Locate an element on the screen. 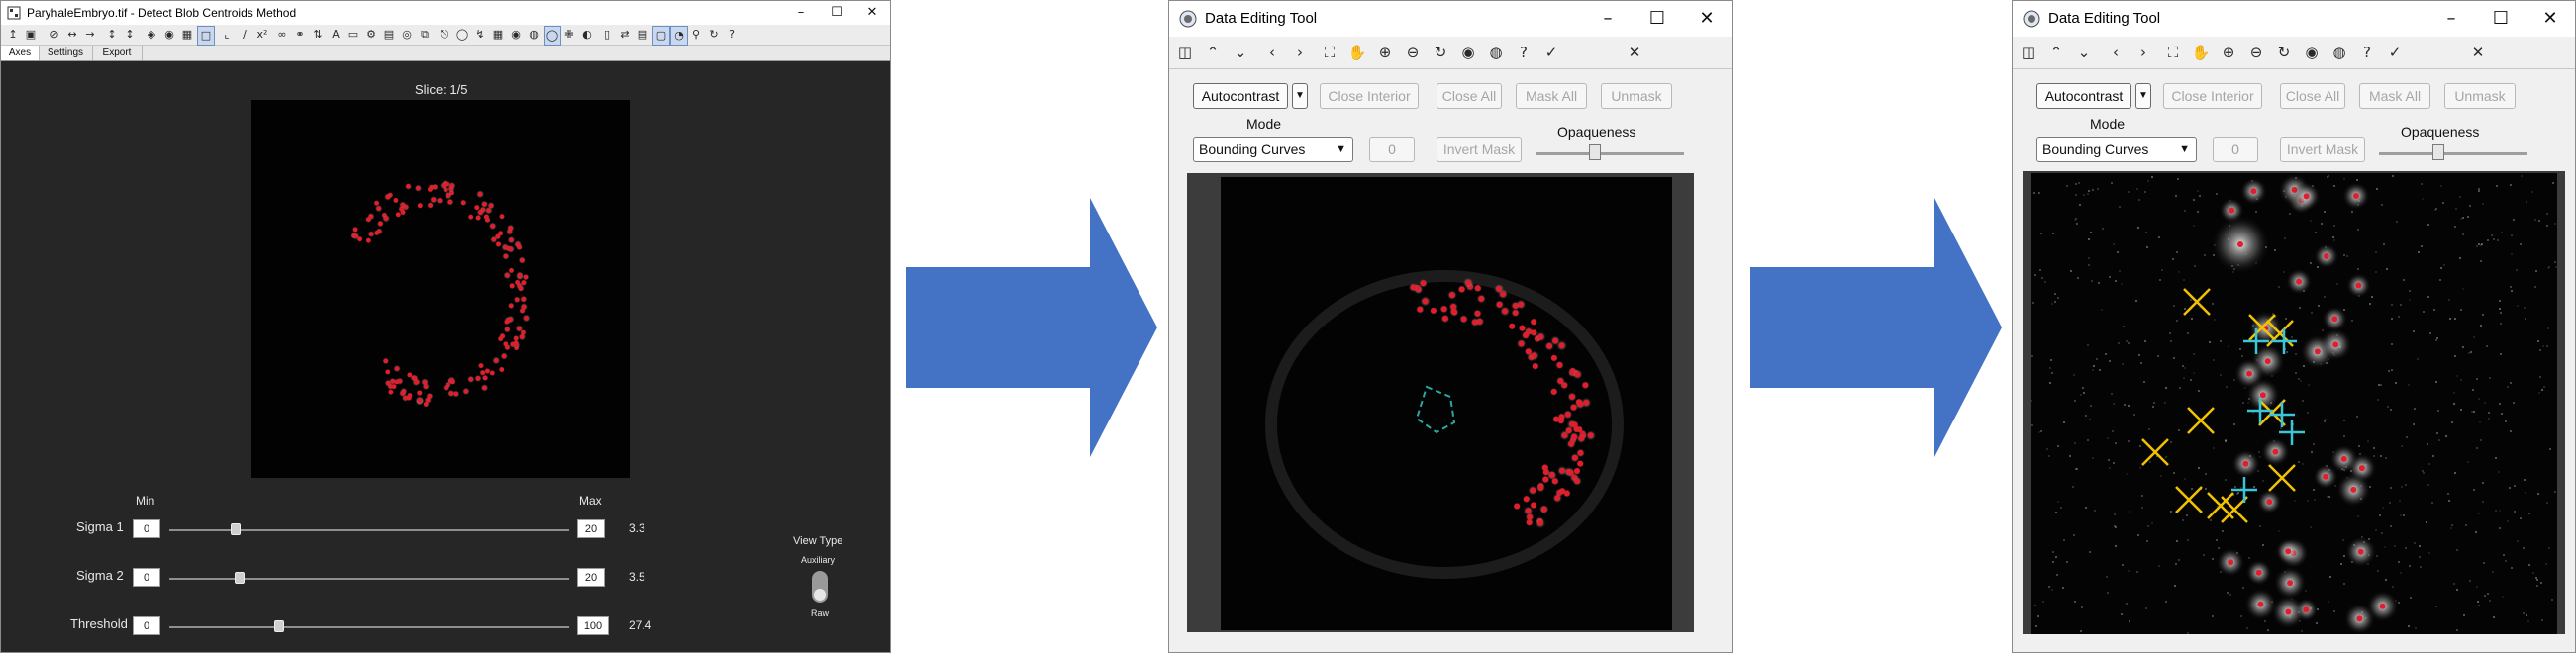 This screenshot has width=2576, height=653. draw-icon: ✙ is located at coordinates (569, 34).